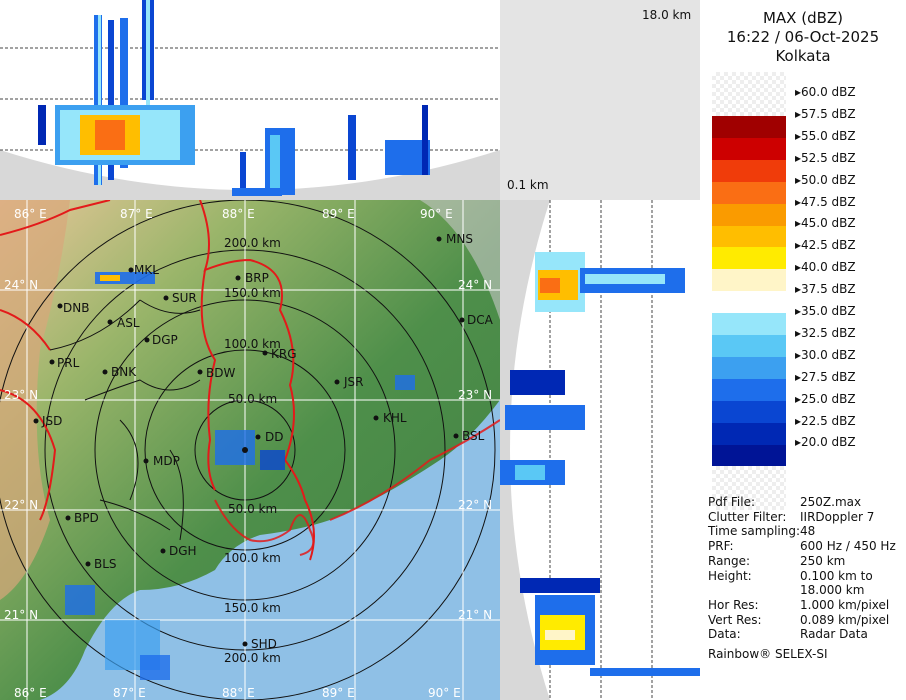 This screenshot has height=700, width=906. What do you see at coordinates (825, 354) in the screenshot?
I see `scale-label: ▸30.0 dBZ` at bounding box center [825, 354].